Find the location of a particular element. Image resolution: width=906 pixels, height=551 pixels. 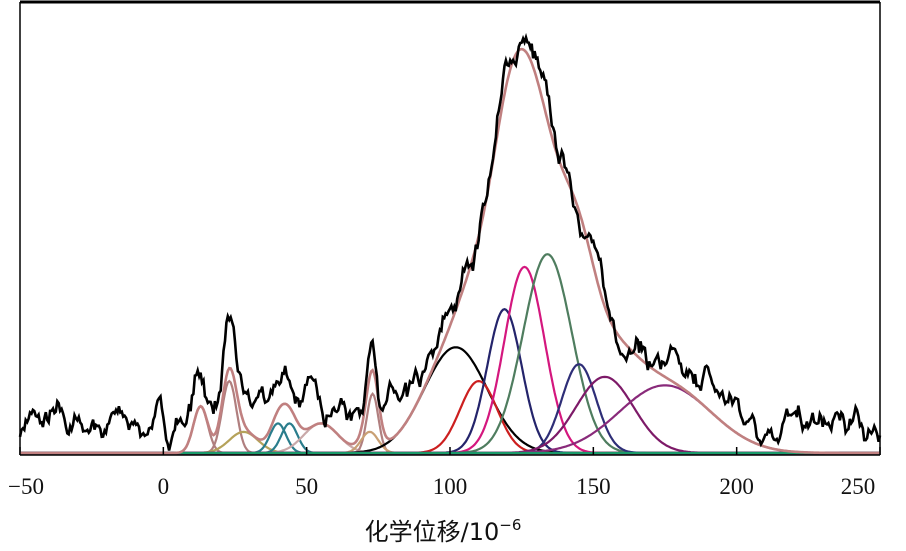

x-axis-title: 化学位移/10−6 is located at coordinates (443, 531).